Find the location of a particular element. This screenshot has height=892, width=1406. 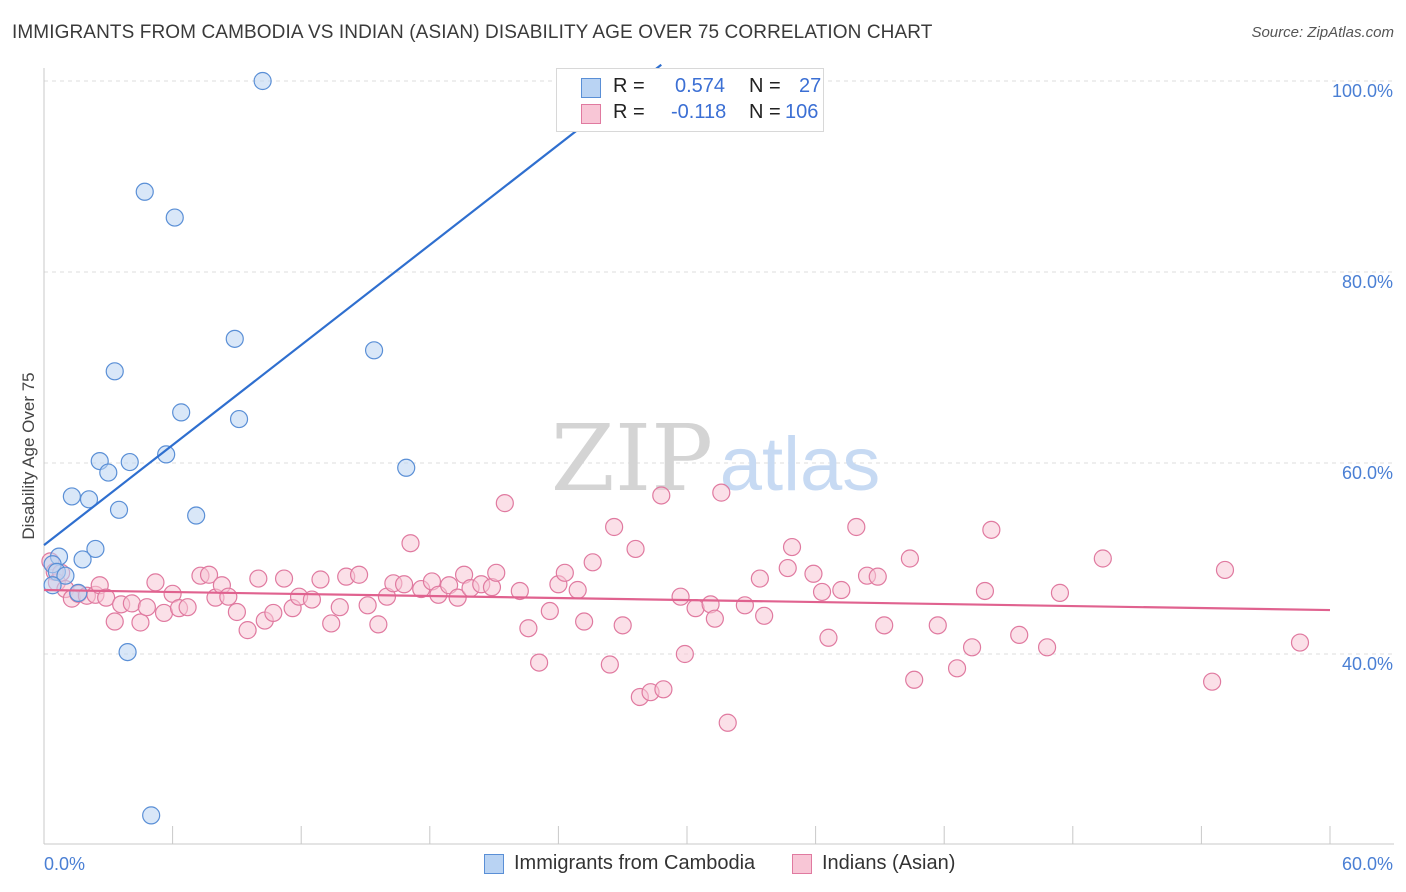

x-axis-ticks is located at coordinates (687, 835).